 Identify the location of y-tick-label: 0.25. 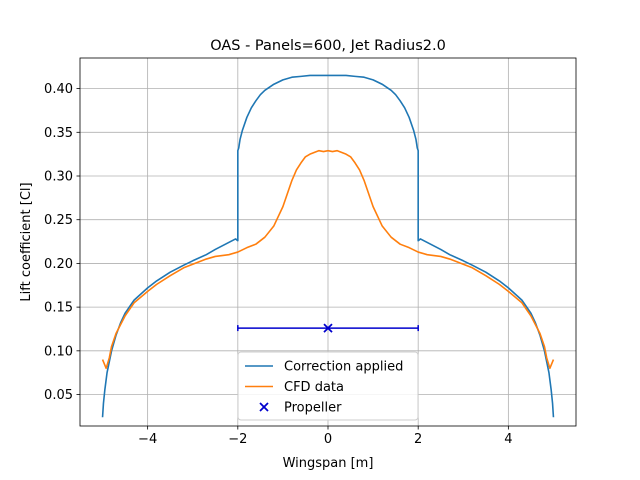
(58, 220).